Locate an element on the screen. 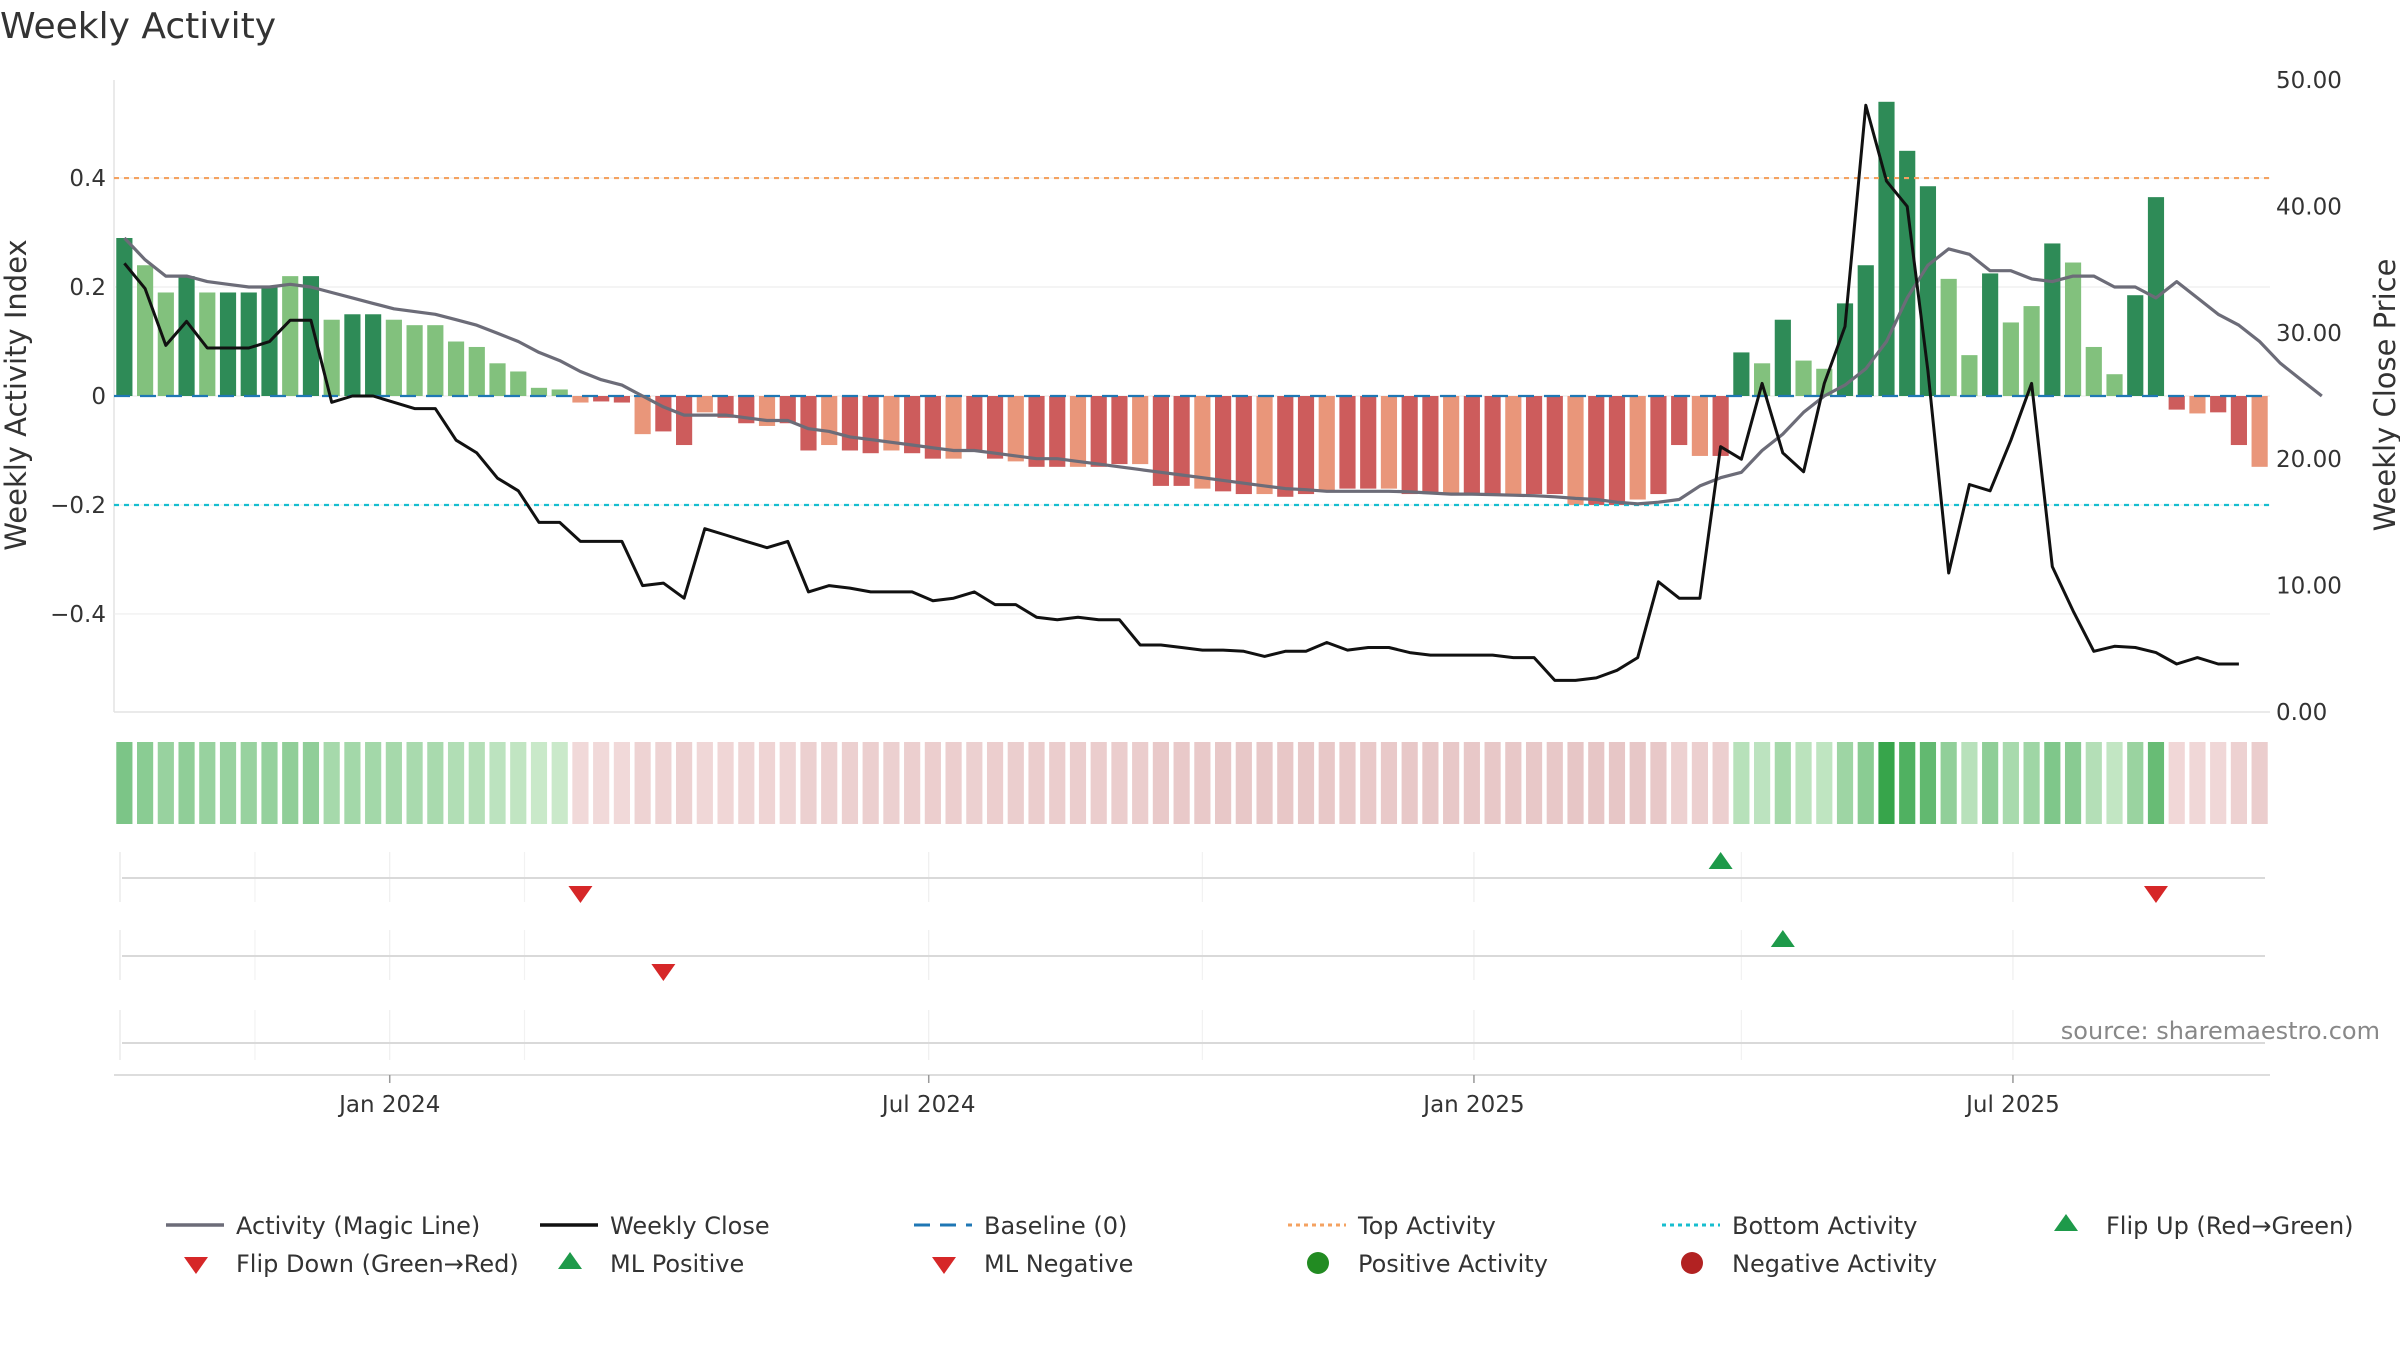 The height and width of the screenshot is (1350, 2400). legend-item: Activity (Magic Line) is located at coordinates (323, 1226).